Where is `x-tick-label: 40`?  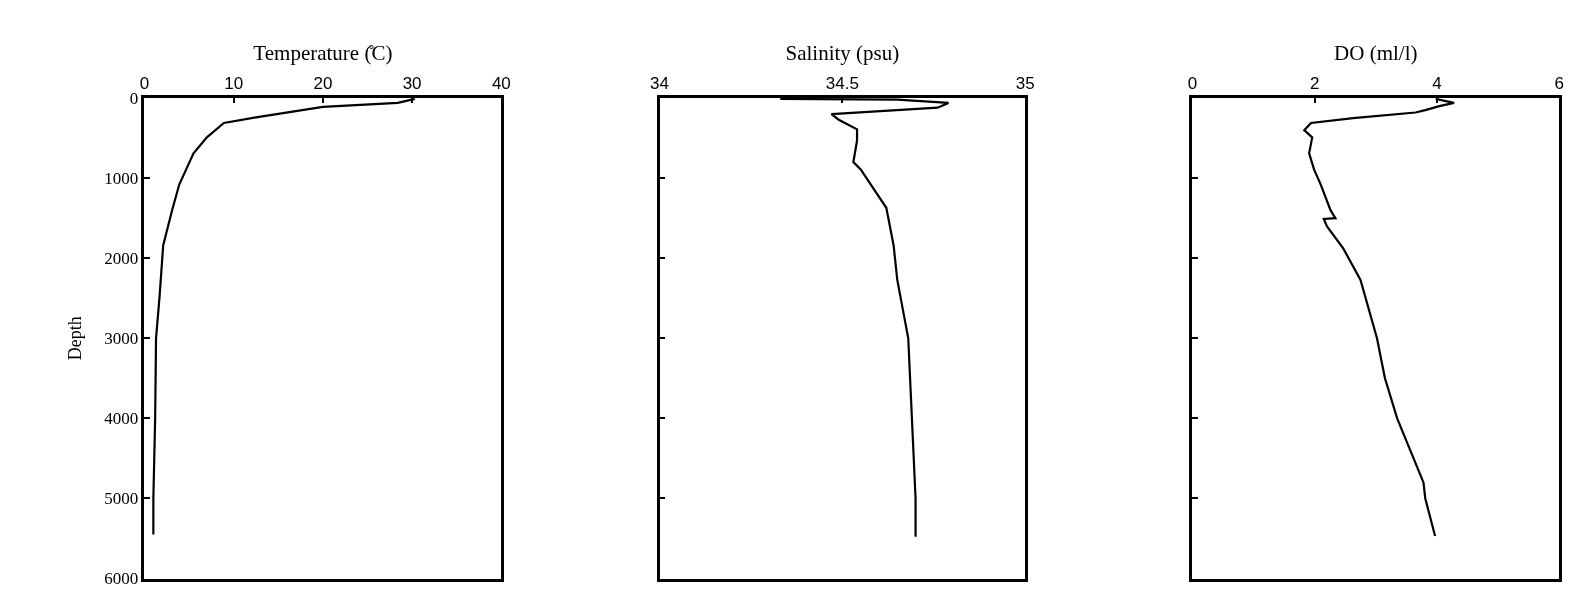 x-tick-label: 40 is located at coordinates (501, 83).